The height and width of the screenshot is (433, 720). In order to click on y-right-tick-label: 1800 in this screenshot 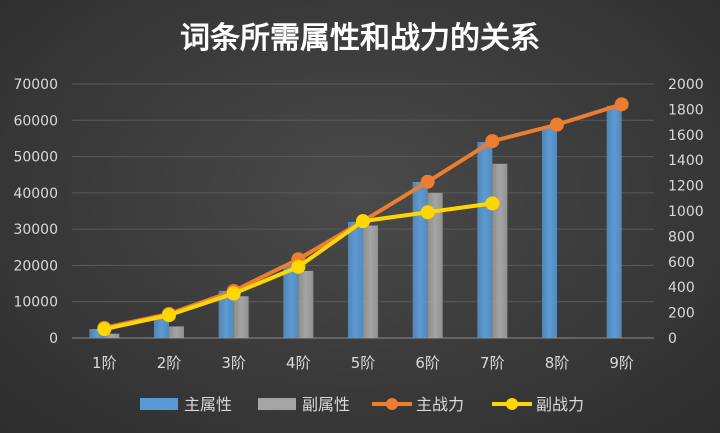, I will do `click(686, 110)`.